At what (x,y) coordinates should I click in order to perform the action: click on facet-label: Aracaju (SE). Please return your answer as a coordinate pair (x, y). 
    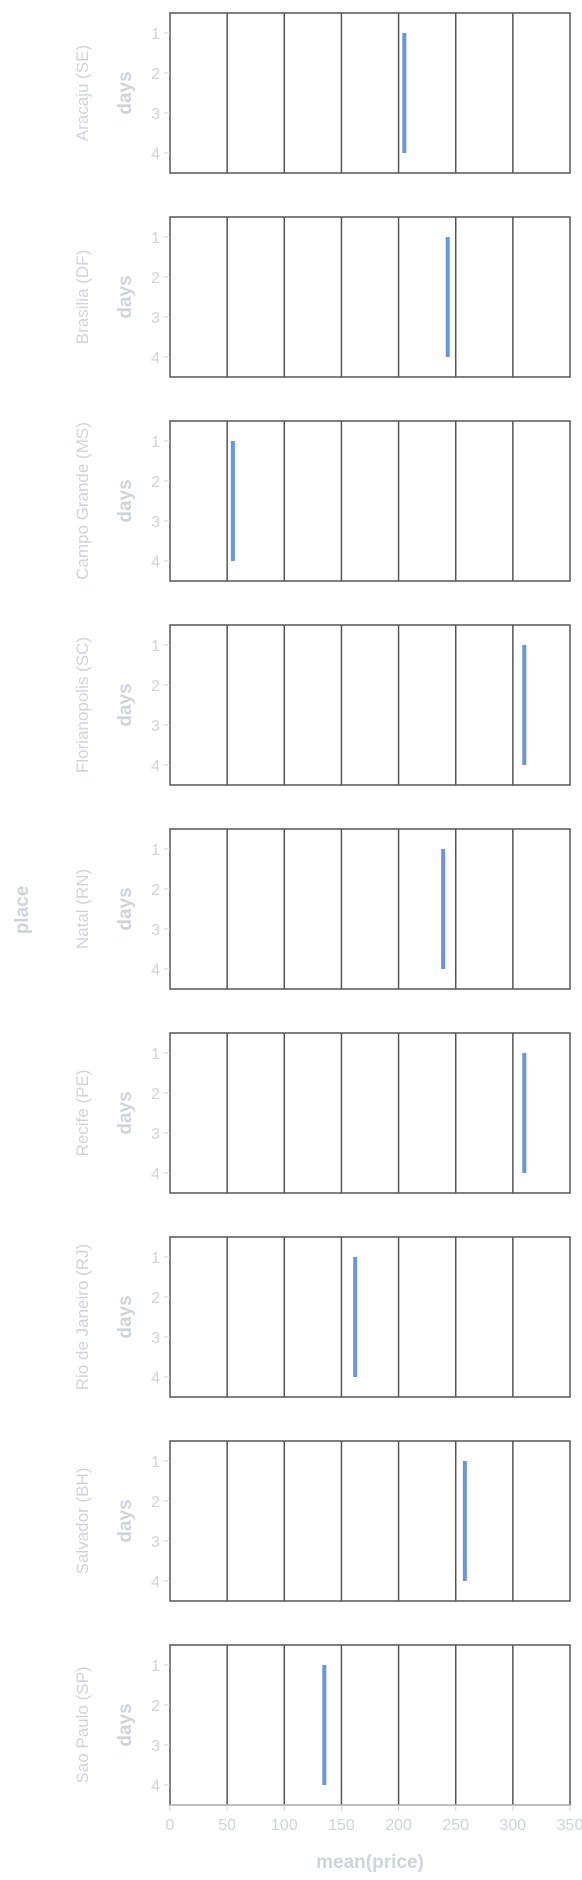
    Looking at the image, I should click on (82, 93).